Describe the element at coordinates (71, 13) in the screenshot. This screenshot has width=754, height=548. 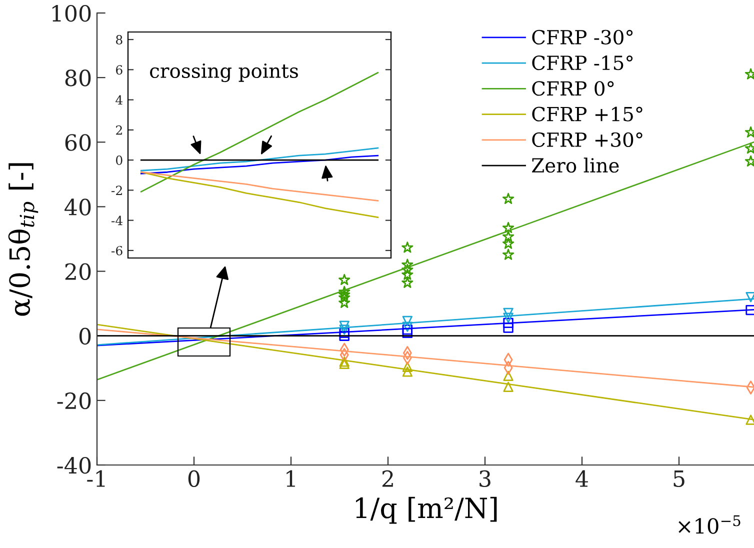
I see `y-tick-label: 100` at that location.